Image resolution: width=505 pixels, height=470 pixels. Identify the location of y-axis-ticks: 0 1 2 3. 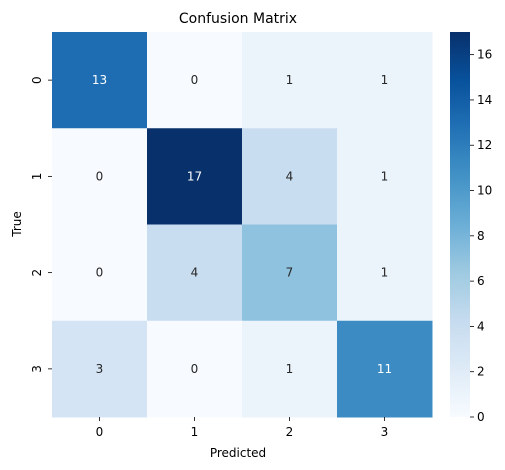
(41, 224).